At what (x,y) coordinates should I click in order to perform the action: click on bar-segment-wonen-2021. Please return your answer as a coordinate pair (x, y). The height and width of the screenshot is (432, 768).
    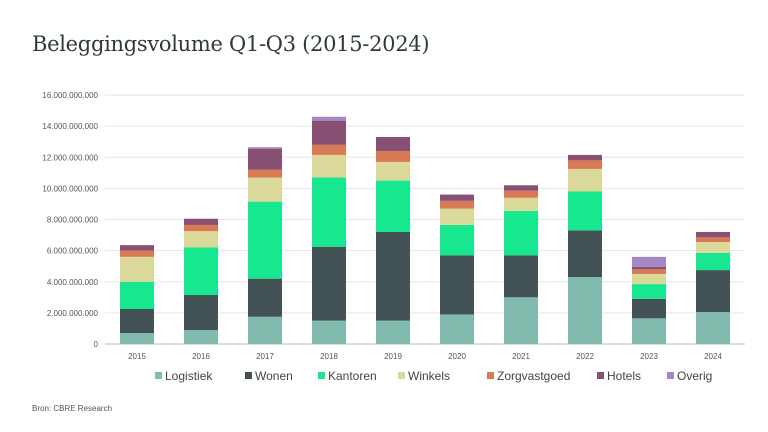
    Looking at the image, I should click on (521, 276).